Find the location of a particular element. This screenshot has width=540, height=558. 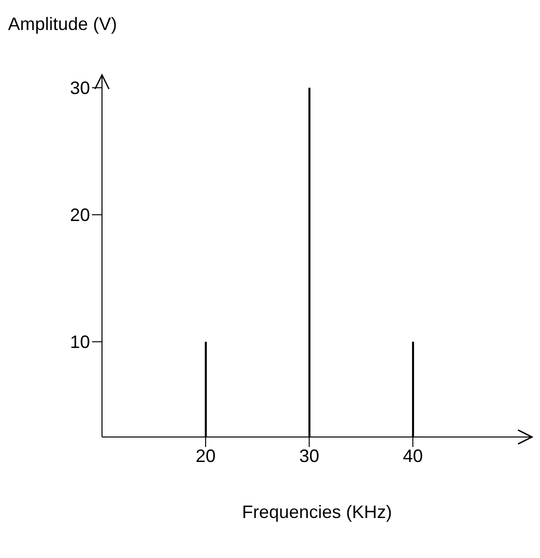

x-tick-label: 20 is located at coordinates (206, 456).